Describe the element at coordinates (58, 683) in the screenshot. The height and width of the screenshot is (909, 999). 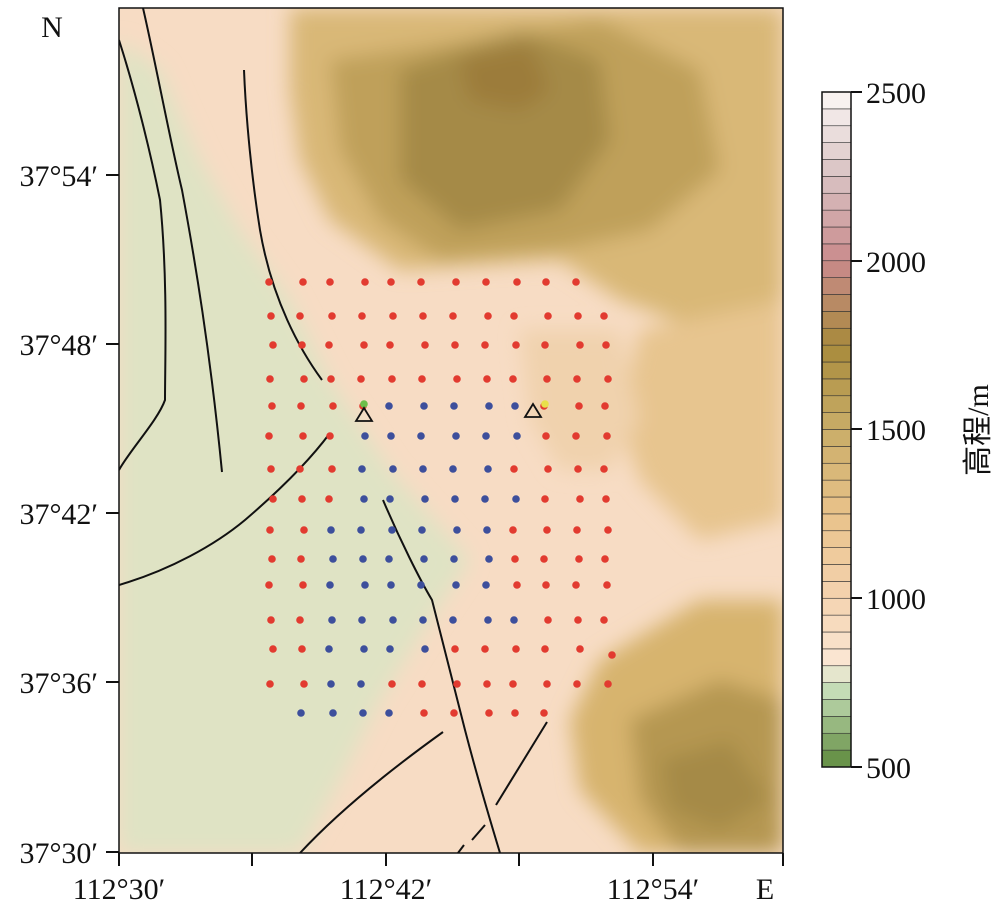
I see `lat-label-37-36: 37°36′` at that location.